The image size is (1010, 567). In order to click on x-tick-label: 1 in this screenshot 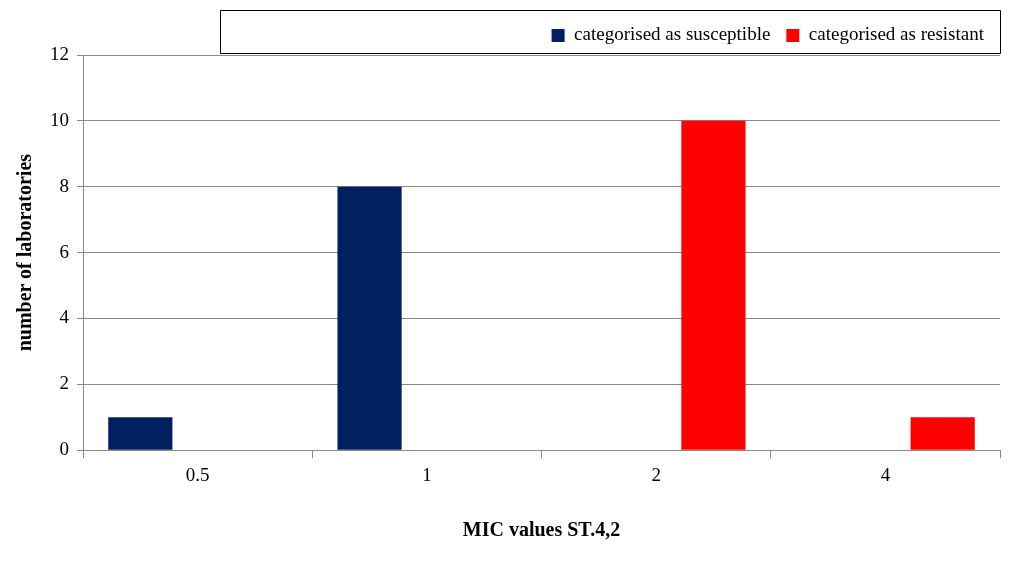, I will do `click(427, 474)`.